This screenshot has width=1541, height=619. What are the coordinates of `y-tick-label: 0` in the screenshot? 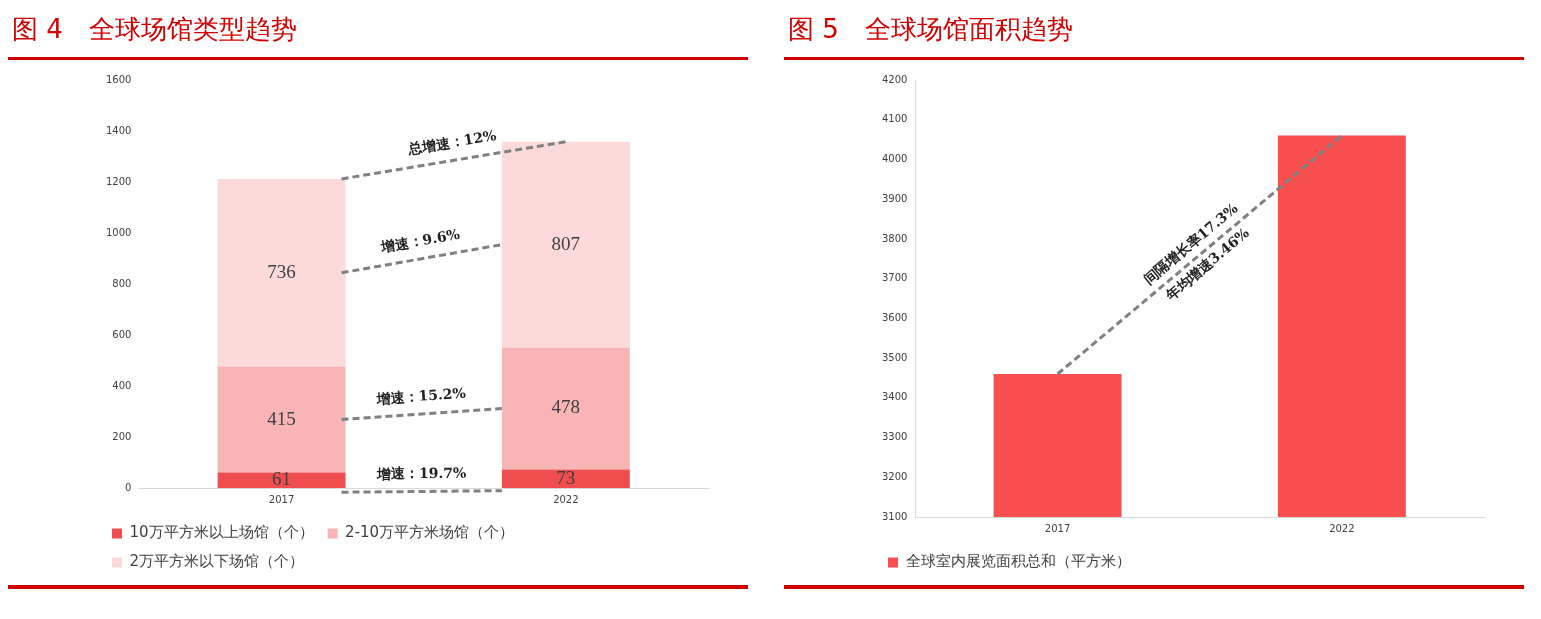 It's located at (128, 487).